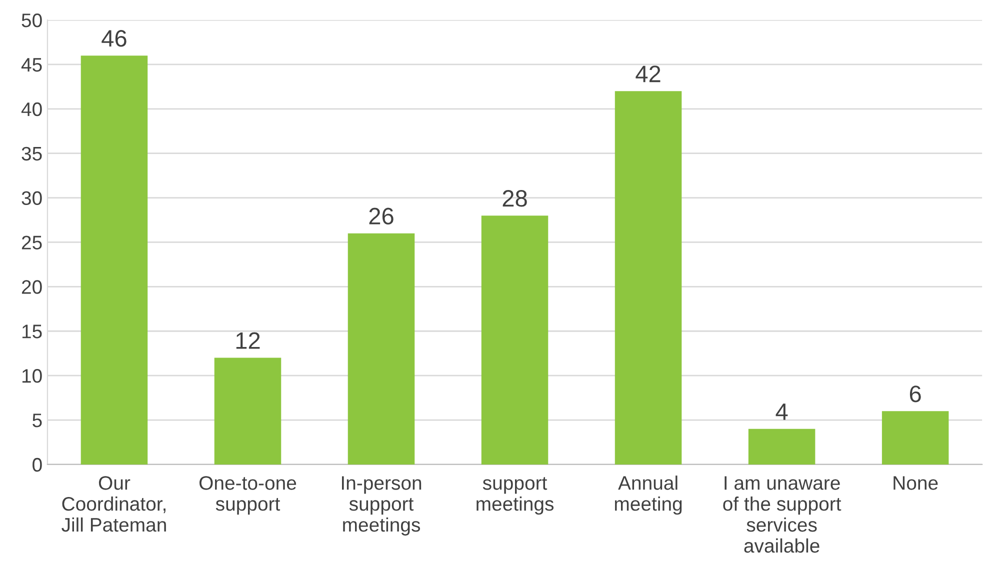 The image size is (989, 572). Describe the element at coordinates (32, 287) in the screenshot. I see `y-tick-label: 20` at that location.